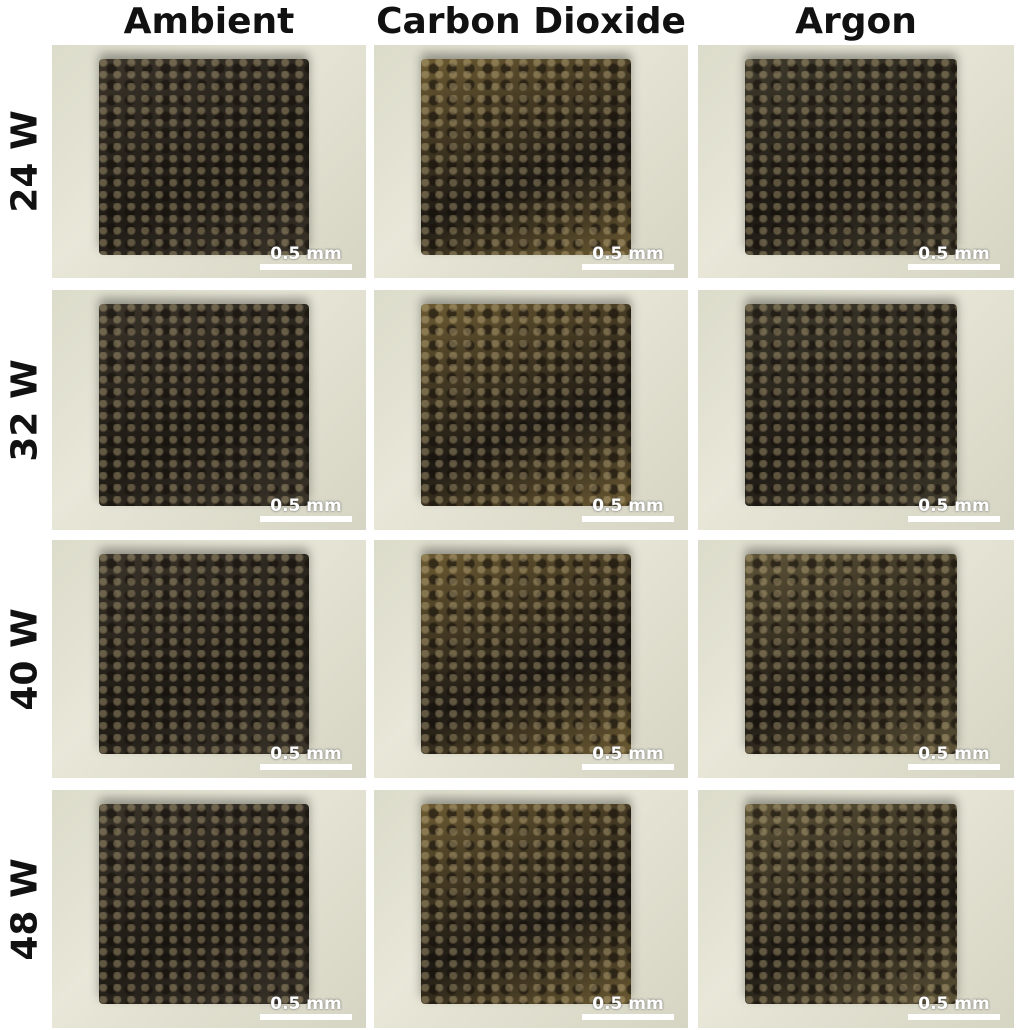 The height and width of the screenshot is (1030, 1024). I want to click on row-header-24w: 24 W, so click(25, 161).